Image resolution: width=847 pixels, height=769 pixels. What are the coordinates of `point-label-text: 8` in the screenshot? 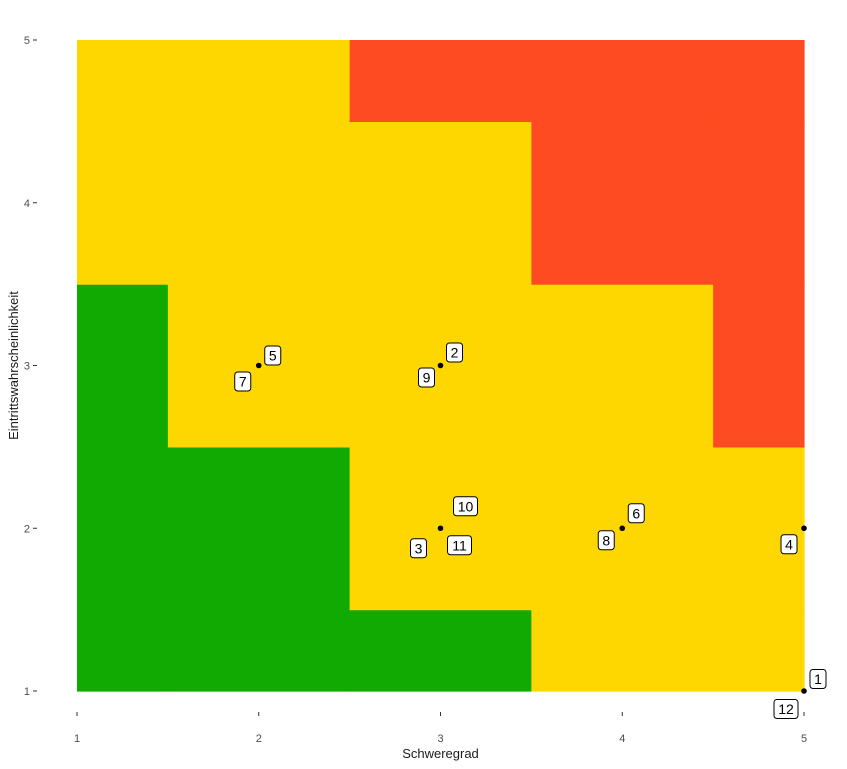 It's located at (606, 540).